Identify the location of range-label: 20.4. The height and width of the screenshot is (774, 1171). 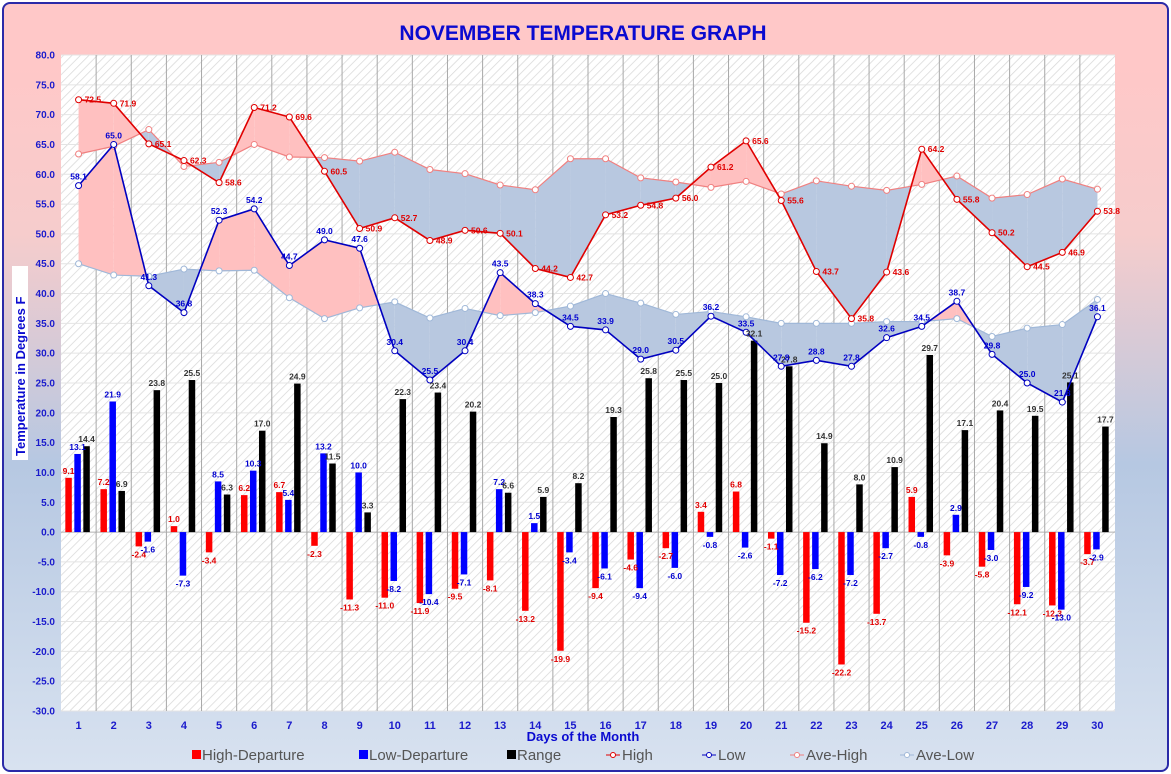
(1000, 403).